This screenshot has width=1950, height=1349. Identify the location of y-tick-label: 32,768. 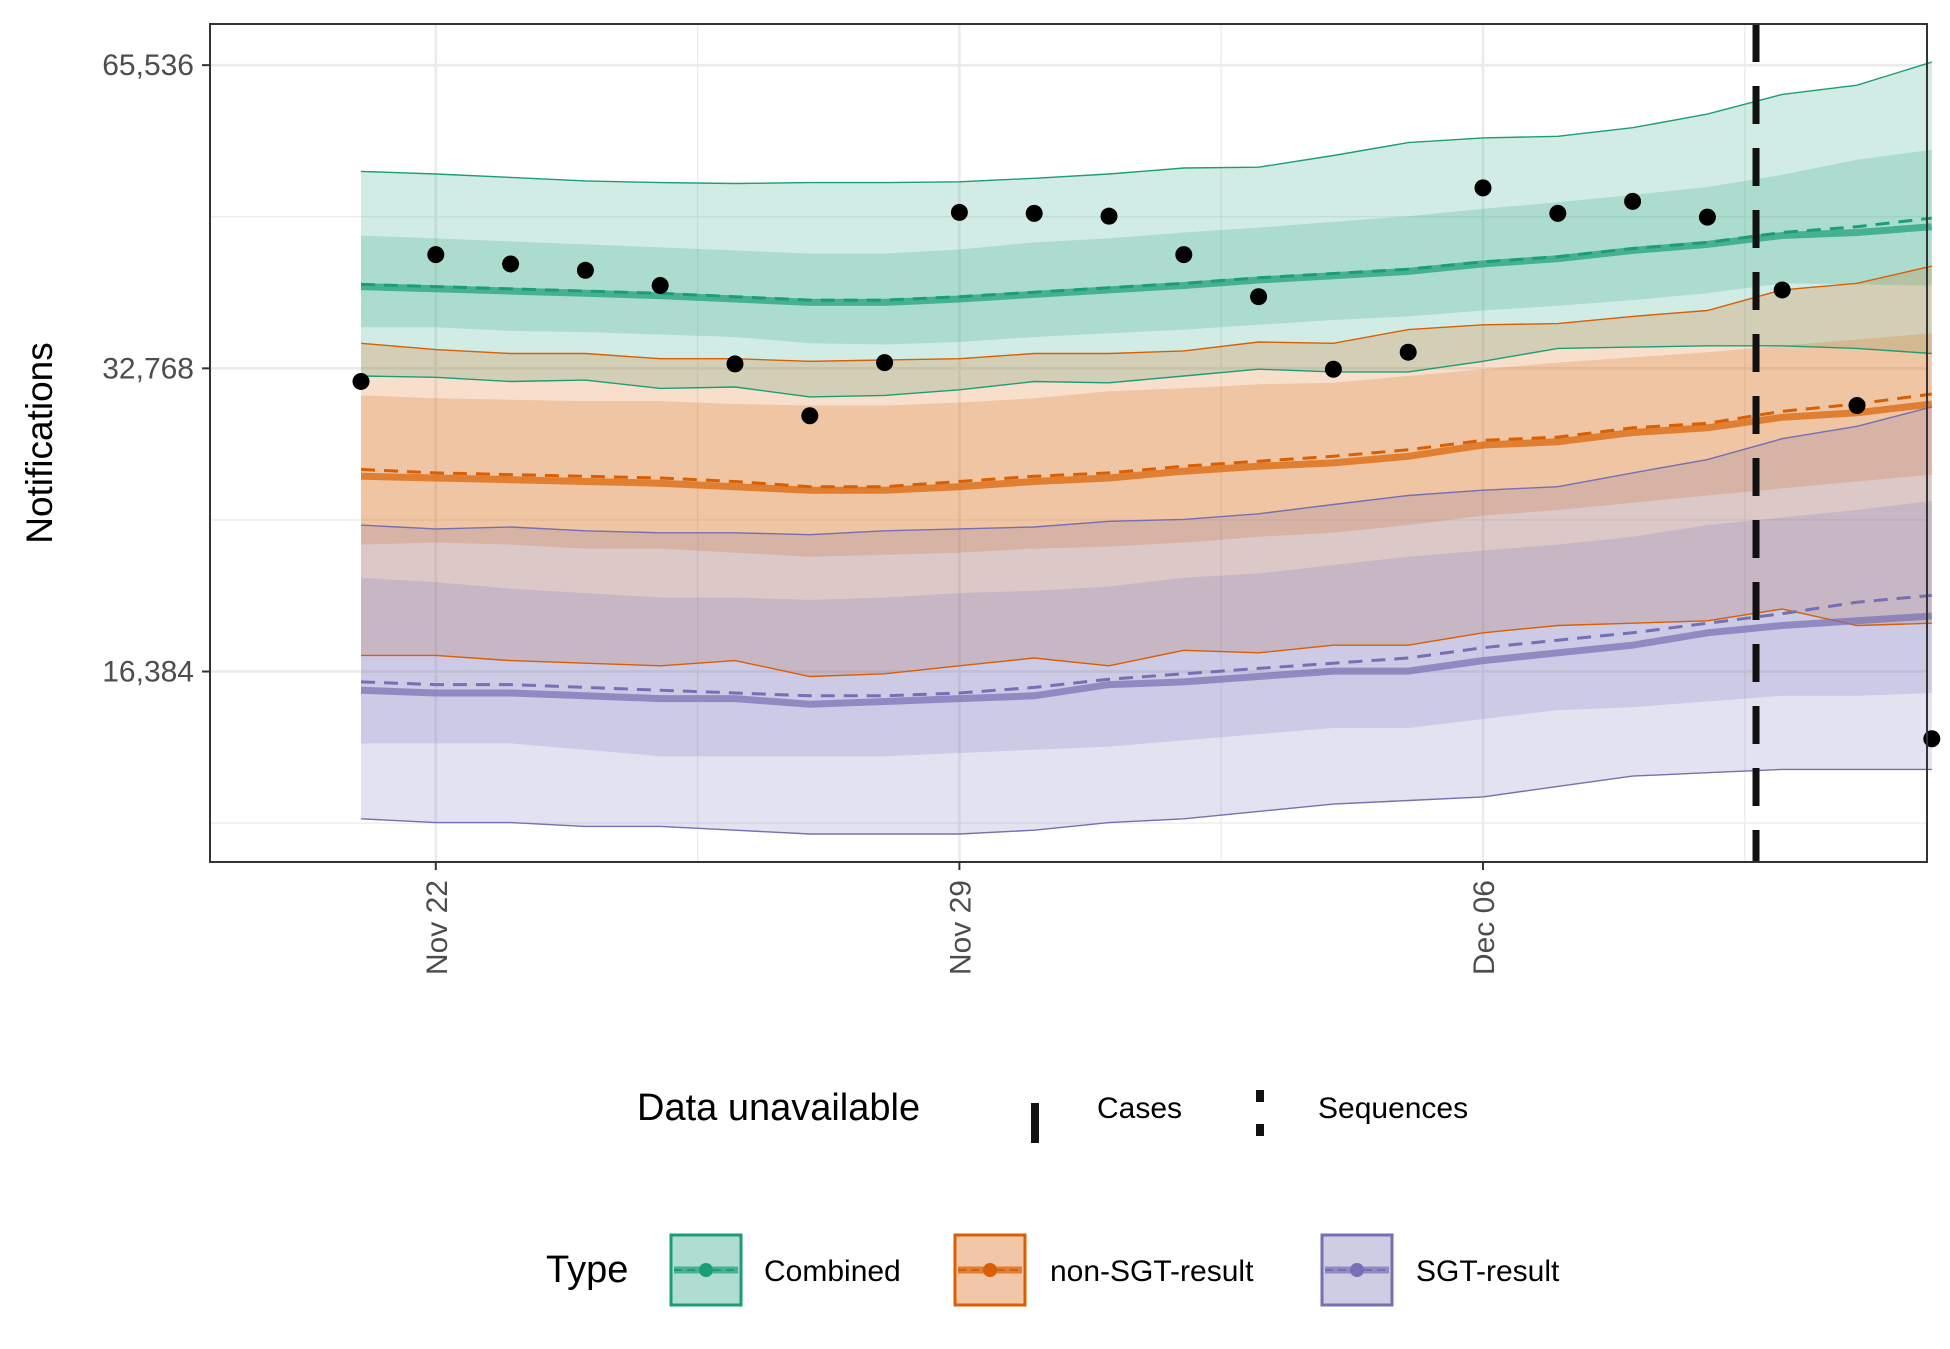
(148, 368).